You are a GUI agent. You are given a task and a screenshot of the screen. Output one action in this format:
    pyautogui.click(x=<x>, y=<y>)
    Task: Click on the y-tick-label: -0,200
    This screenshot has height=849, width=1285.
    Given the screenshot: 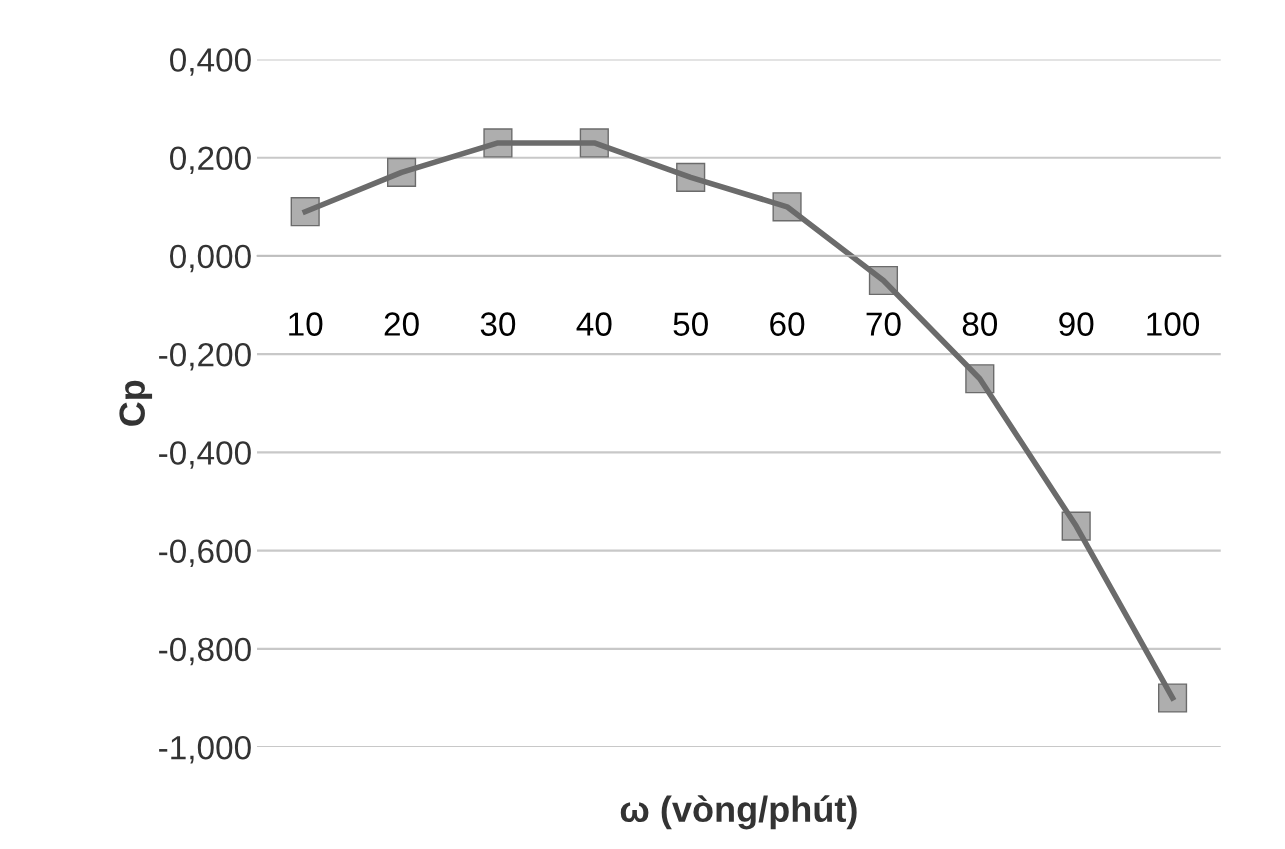 What is the action you would take?
    pyautogui.click(x=205, y=356)
    